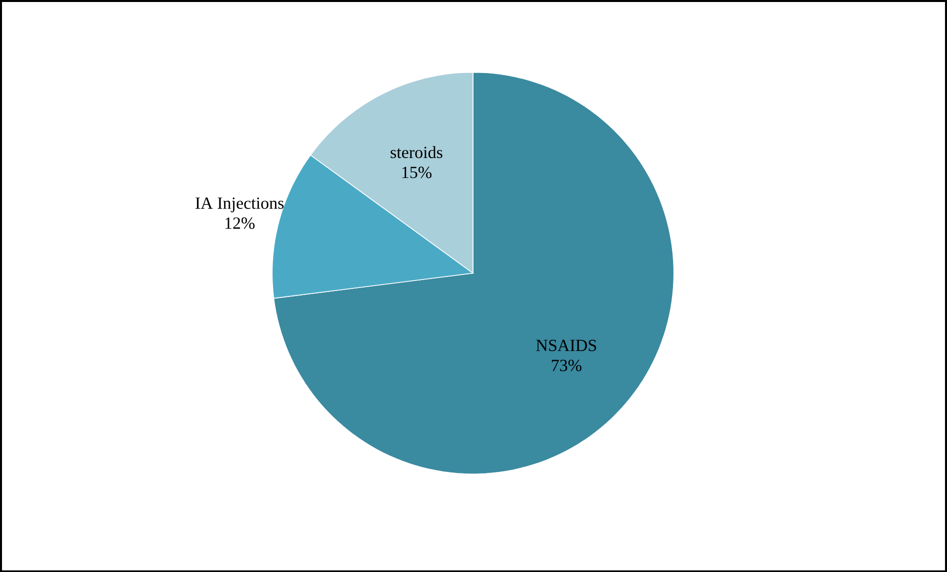  What do you see at coordinates (567, 365) in the screenshot?
I see `data-label: 73%` at bounding box center [567, 365].